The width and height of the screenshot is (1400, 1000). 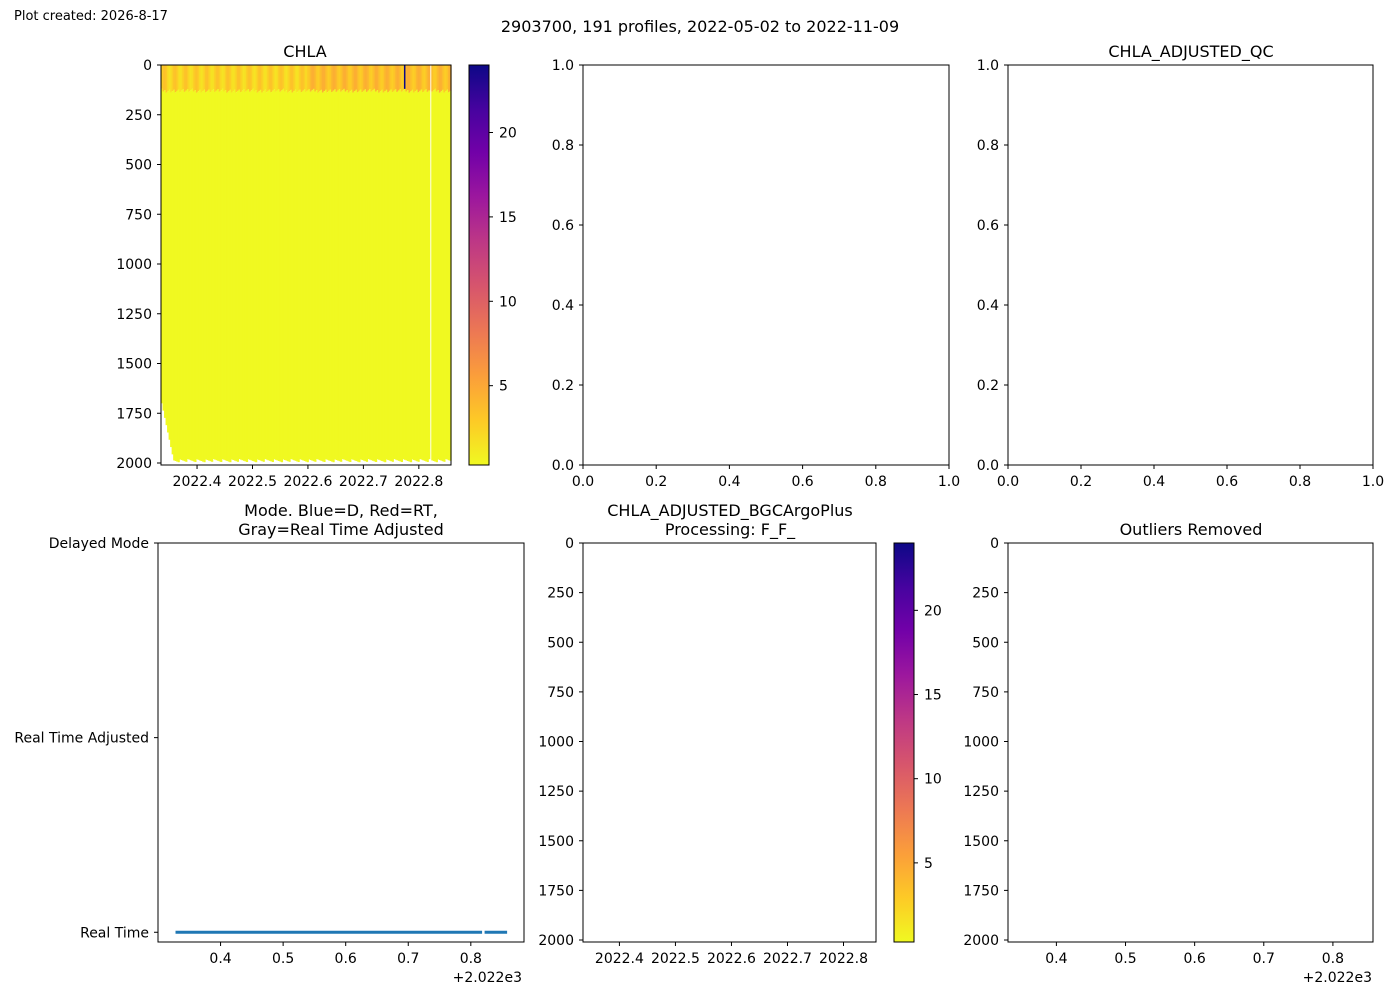 What do you see at coordinates (988, 66) in the screenshot?
I see `chla-adjusted-qc-y-tick-label: 1.0` at bounding box center [988, 66].